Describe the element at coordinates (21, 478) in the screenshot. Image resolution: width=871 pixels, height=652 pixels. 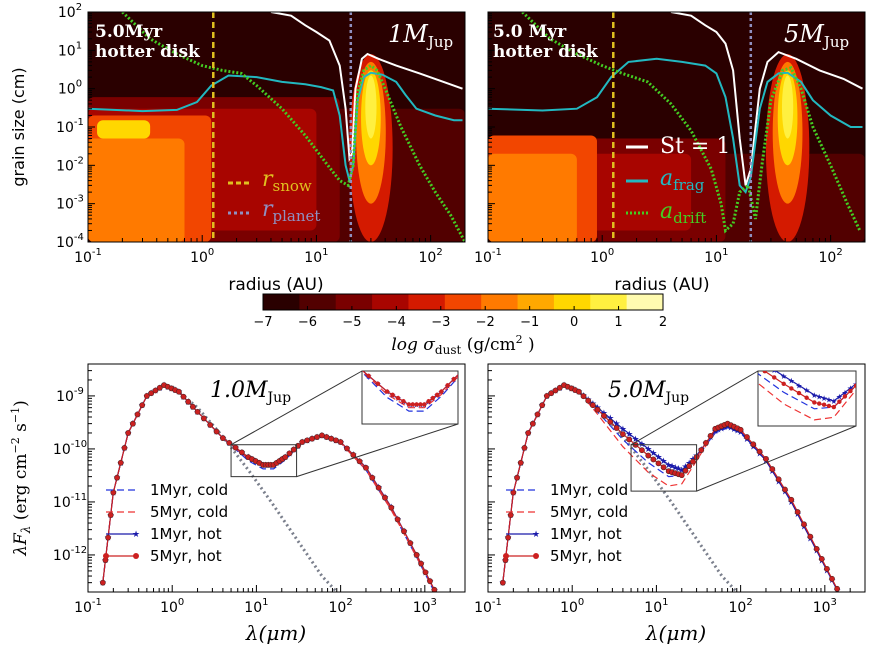
I see `y-axis-label: λFλ (erg cm−2 s−1)` at that location.